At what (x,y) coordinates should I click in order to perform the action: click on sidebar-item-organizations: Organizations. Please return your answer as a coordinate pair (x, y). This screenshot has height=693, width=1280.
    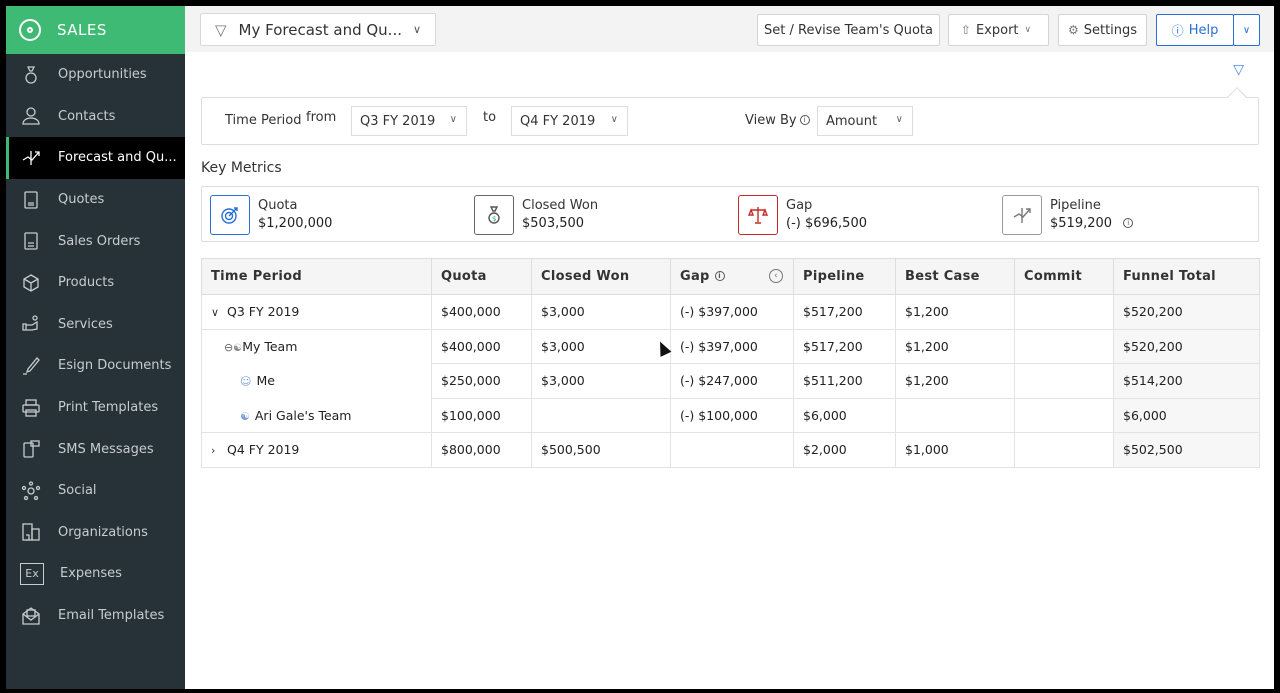
    Looking at the image, I should click on (95, 533).